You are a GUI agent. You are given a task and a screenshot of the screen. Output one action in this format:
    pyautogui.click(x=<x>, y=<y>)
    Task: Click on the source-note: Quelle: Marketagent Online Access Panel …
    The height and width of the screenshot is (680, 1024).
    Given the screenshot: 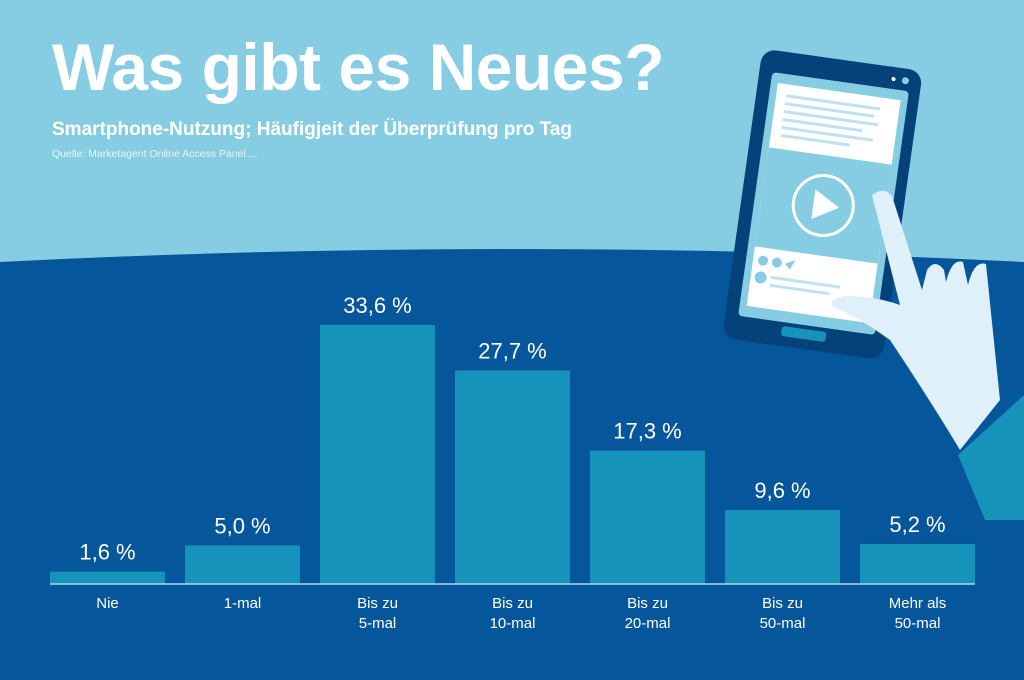 What is the action you would take?
    pyautogui.click(x=155, y=154)
    